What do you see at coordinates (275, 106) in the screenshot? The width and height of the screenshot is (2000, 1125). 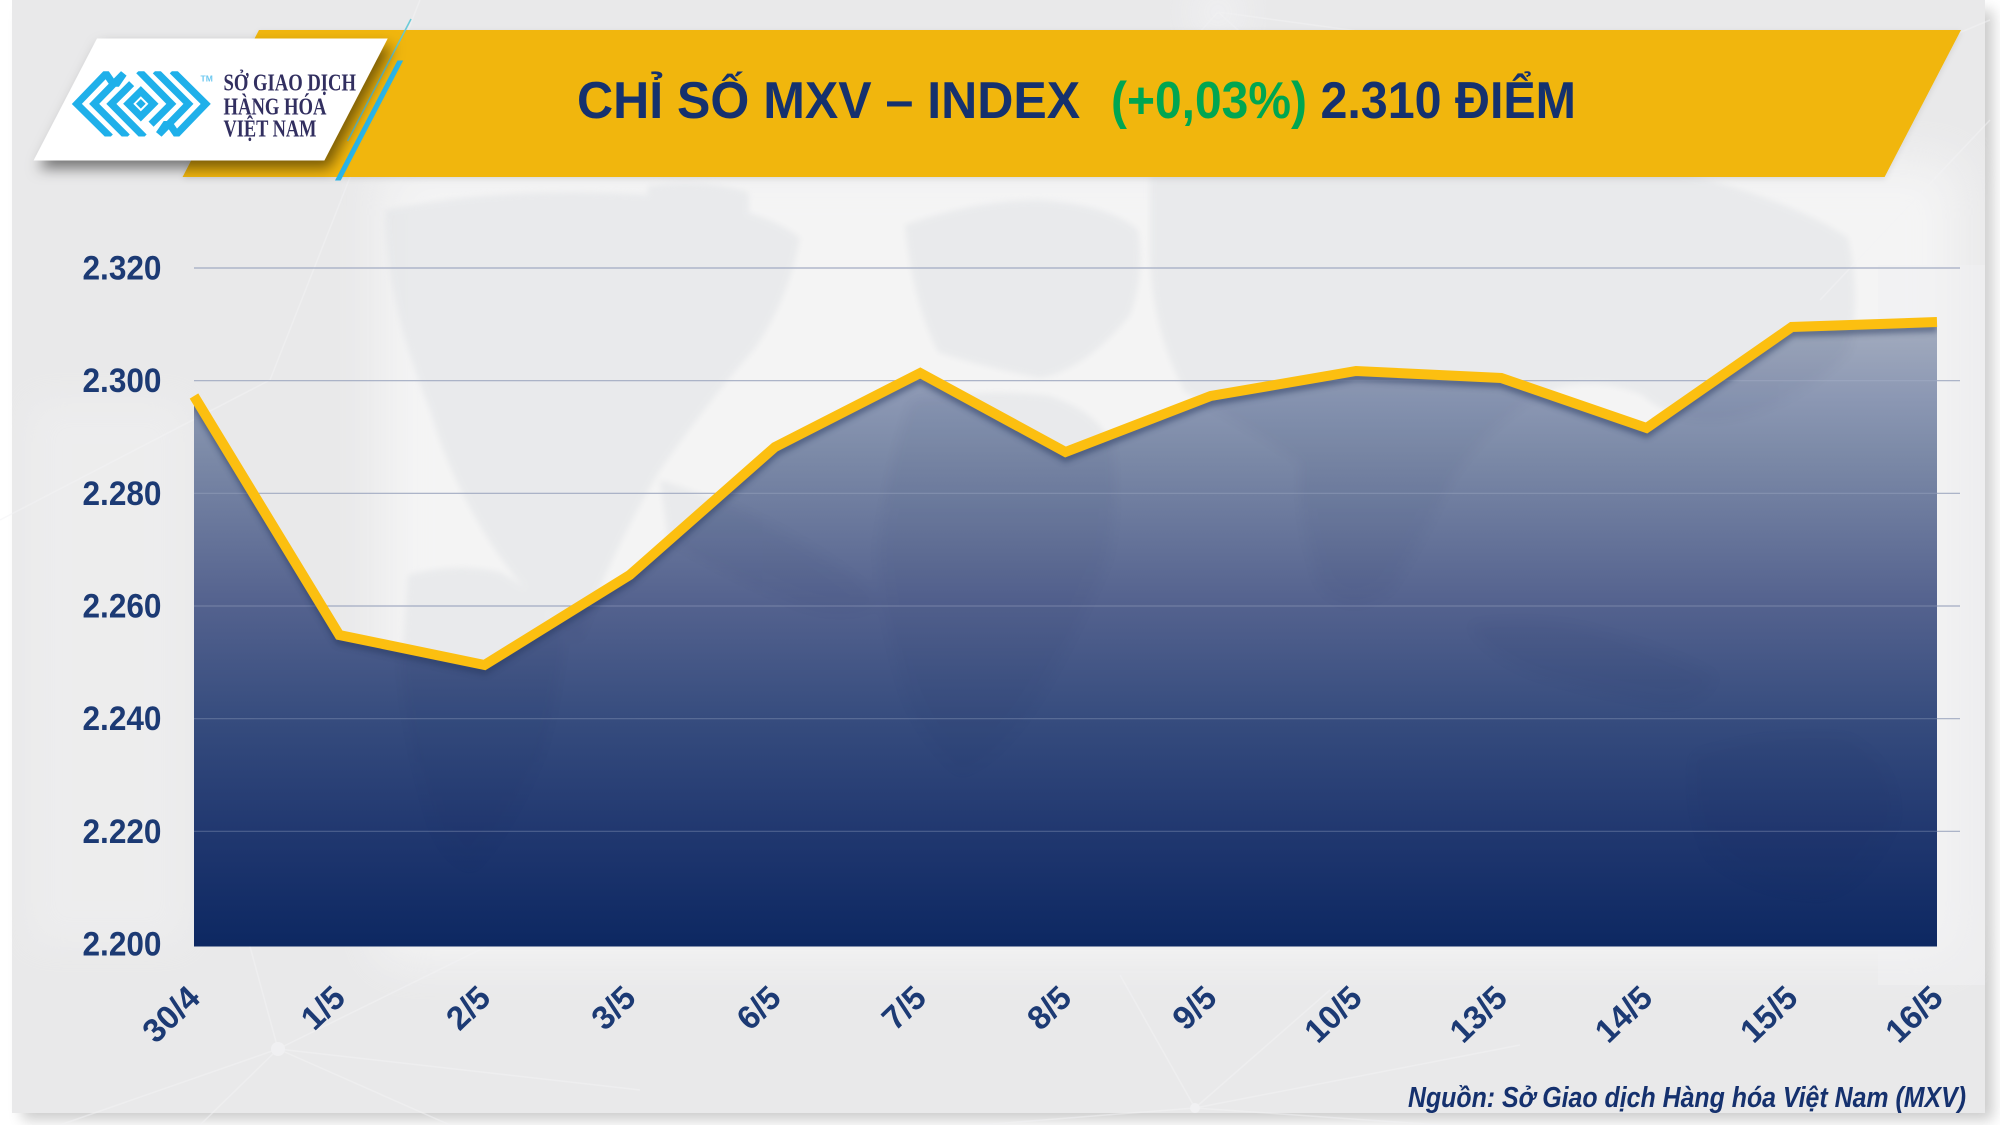 I see `svg-text: HÀNG HÓA` at bounding box center [275, 106].